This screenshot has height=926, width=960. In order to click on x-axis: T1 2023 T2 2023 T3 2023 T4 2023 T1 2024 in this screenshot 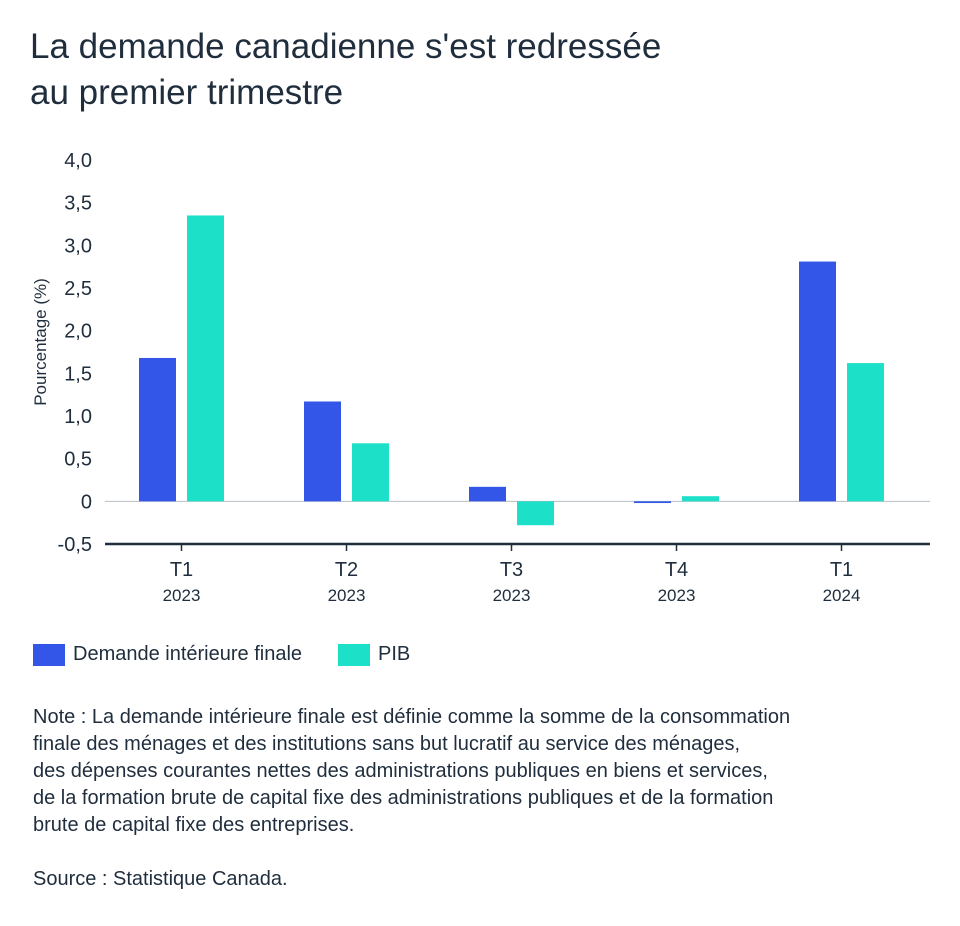, I will do `click(517, 573)`.